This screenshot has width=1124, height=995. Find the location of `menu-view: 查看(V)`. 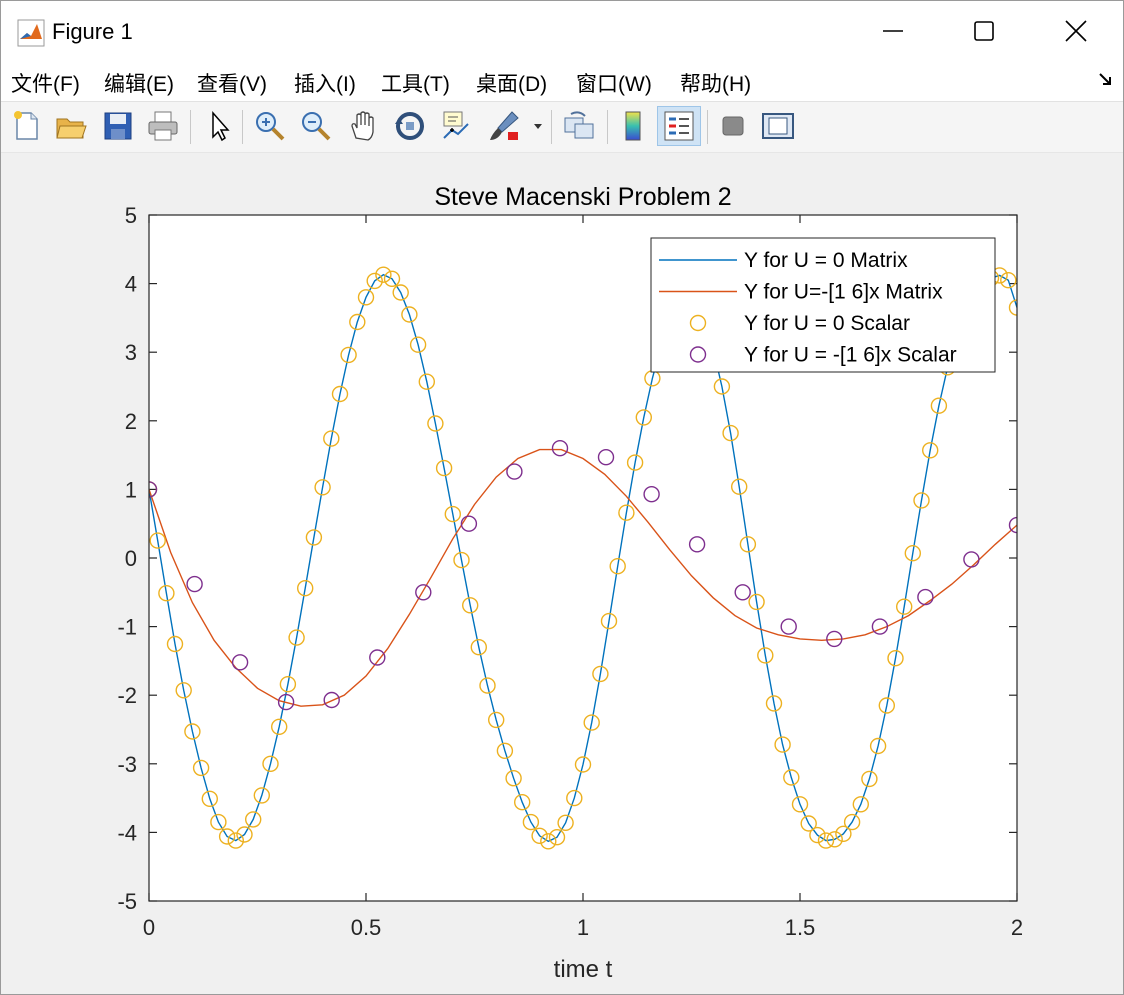

menu-view: 查看(V) is located at coordinates (232, 84).